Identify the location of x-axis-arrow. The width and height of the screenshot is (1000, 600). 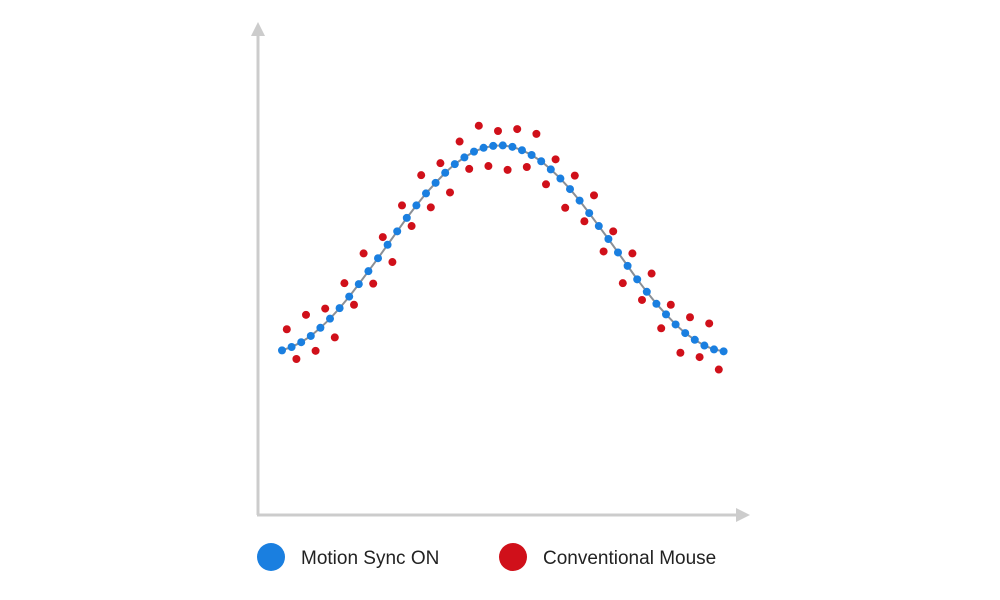
(743, 515).